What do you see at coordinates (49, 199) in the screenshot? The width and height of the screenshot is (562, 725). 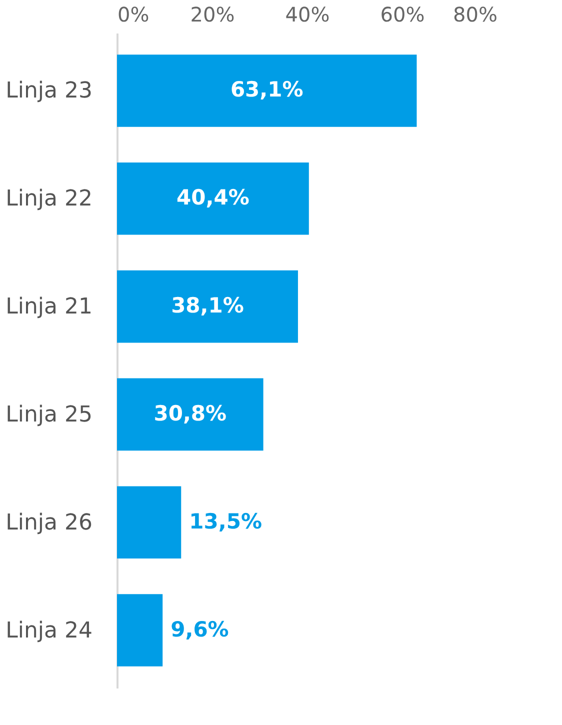 I see `y-tick-label: Linja 22` at bounding box center [49, 199].